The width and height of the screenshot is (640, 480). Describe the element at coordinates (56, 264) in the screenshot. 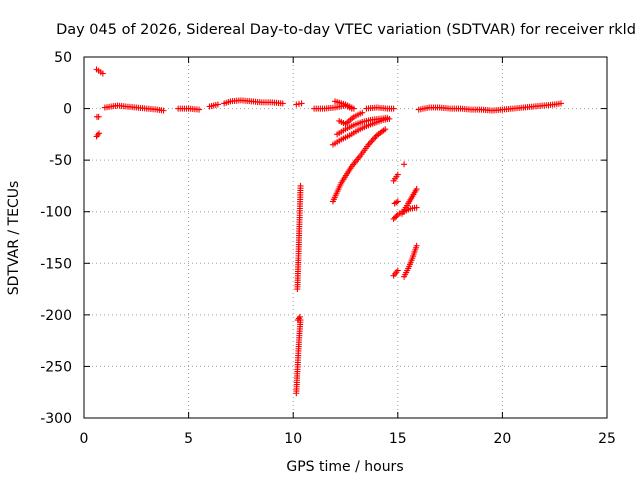

I see `y-tick-label: -150` at that location.